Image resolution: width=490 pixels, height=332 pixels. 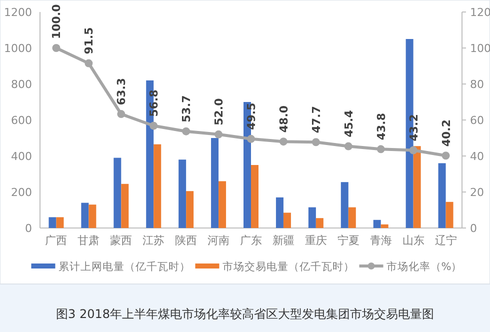 I want to click on text: 图3 2018年上半年煤电市场化率较高省区大型发电集团市场交易电量图, so click(x=245, y=314).